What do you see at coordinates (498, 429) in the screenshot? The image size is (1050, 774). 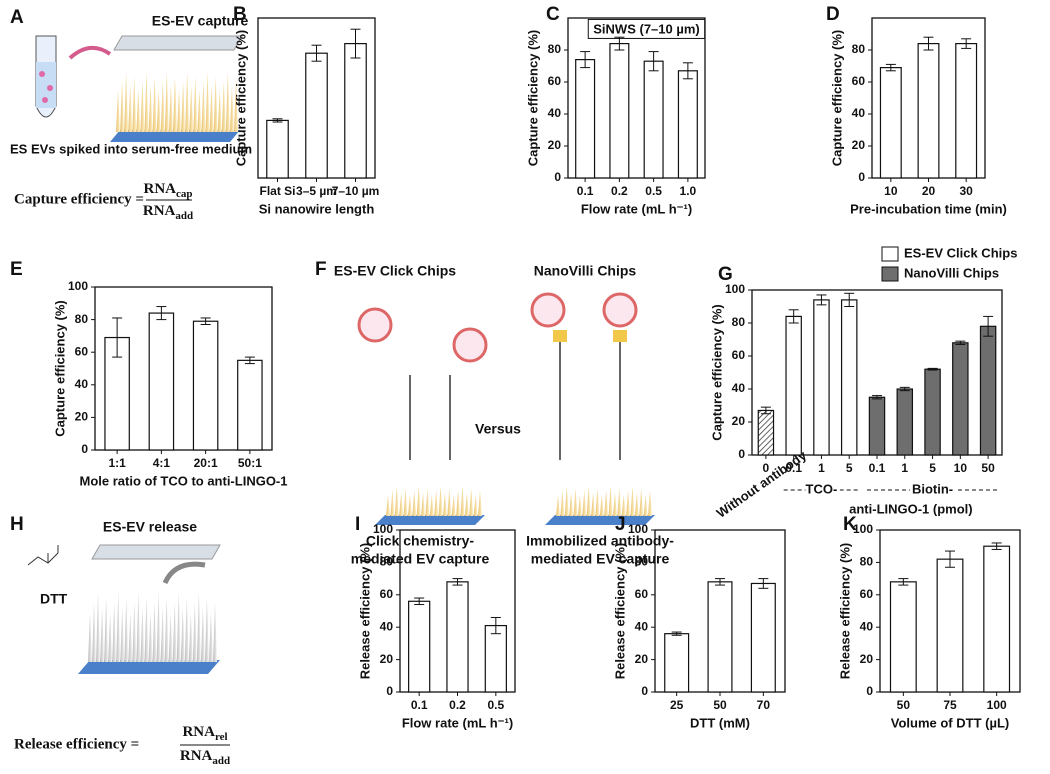 I see `versus: Versus` at bounding box center [498, 429].